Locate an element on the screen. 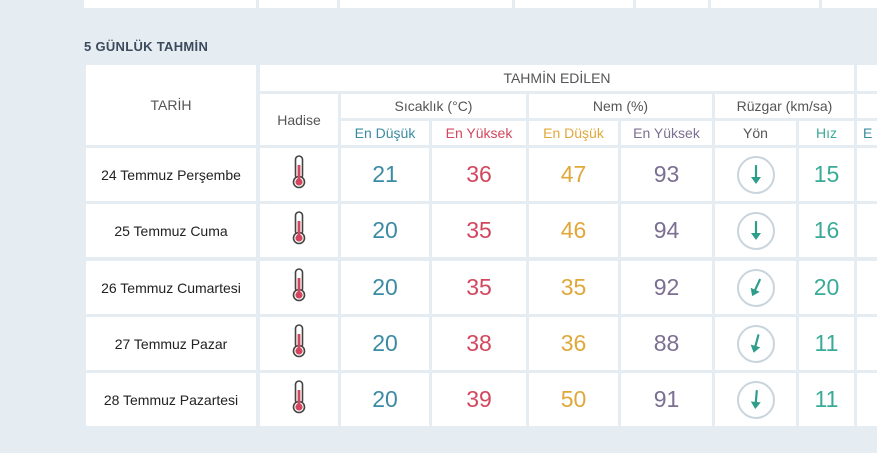 Image resolution: width=877 pixels, height=453 pixels. wind-speed-value: 16 is located at coordinates (826, 230).